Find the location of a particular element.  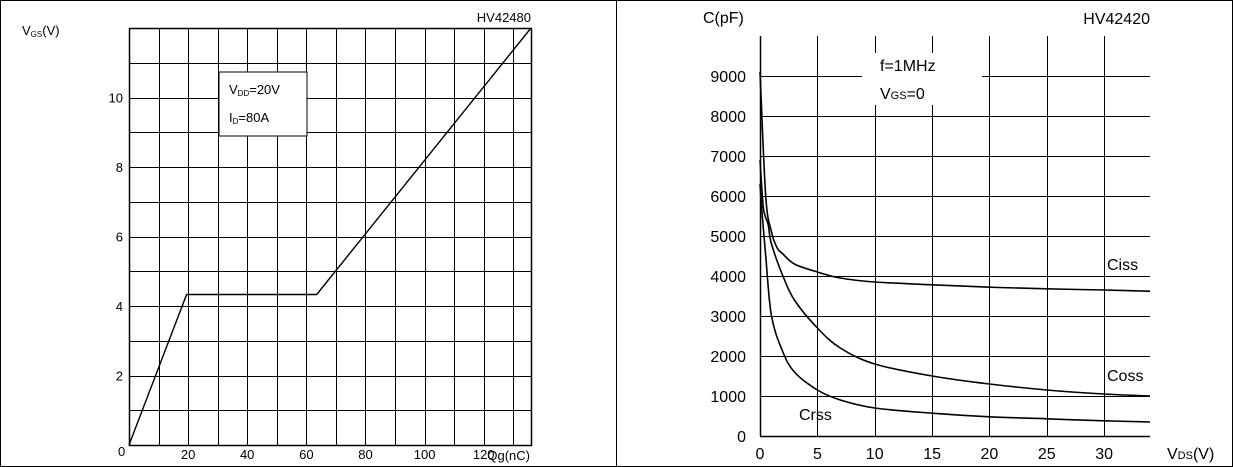

y-tick-label: 9000 is located at coordinates (728, 77).